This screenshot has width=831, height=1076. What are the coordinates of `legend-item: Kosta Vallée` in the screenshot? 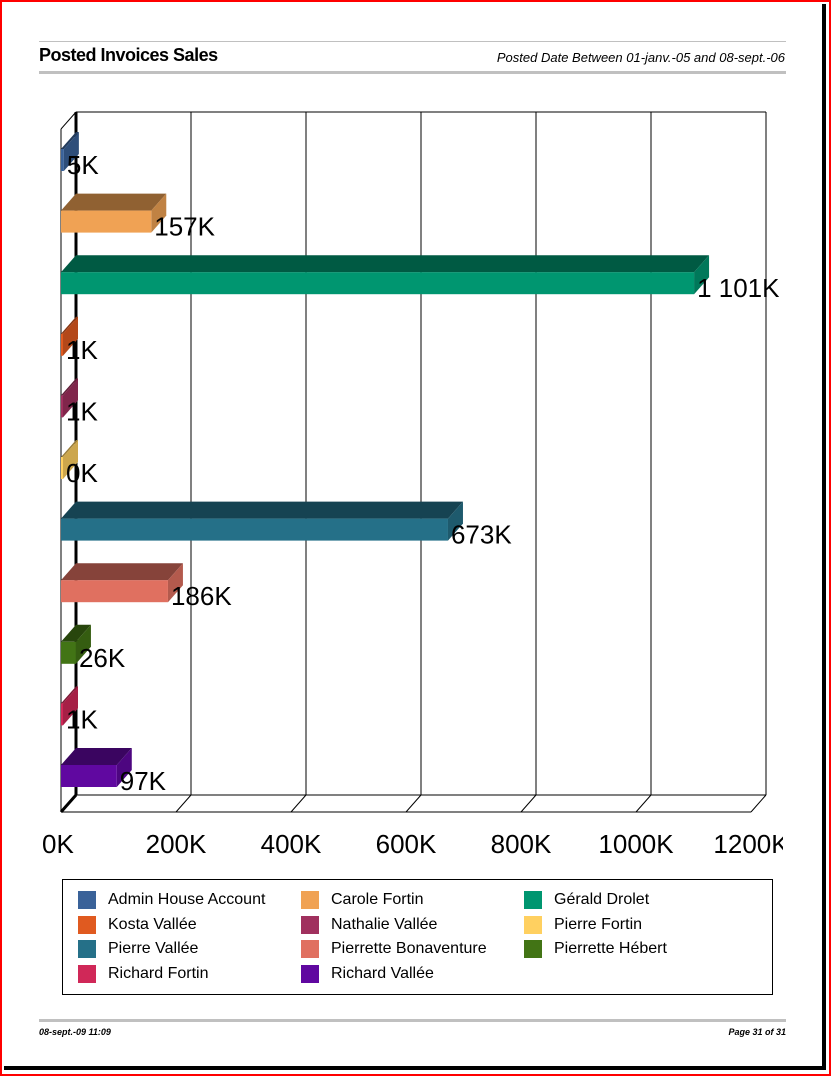 It's located at (137, 924).